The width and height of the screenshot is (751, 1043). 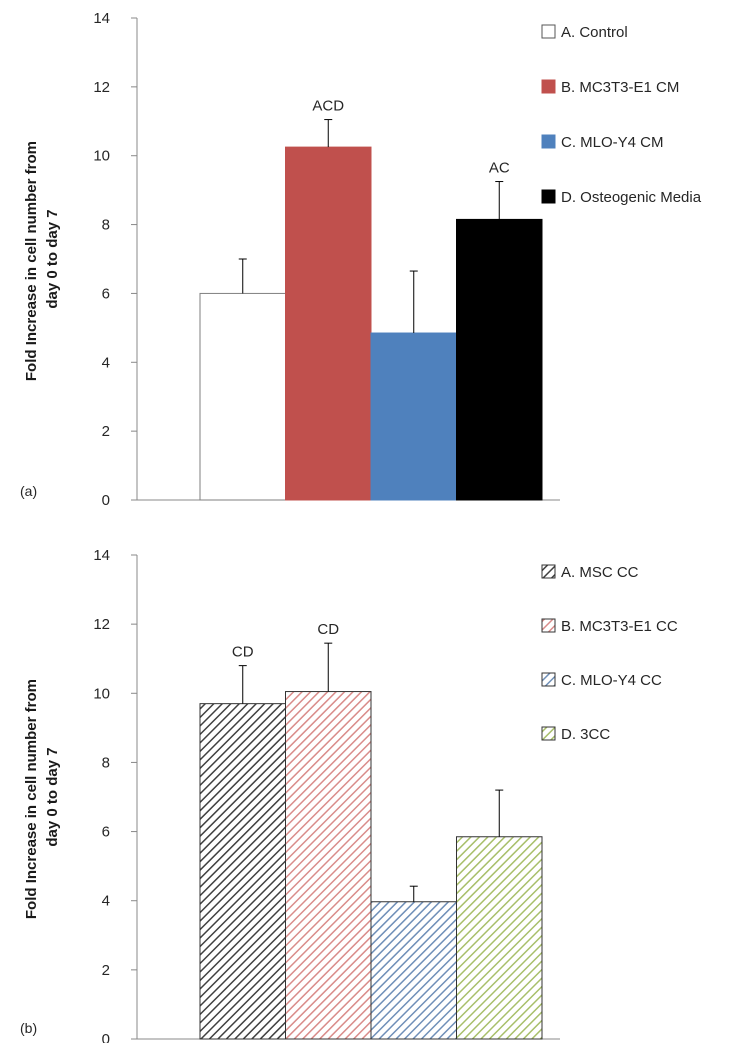 What do you see at coordinates (631, 197) in the screenshot?
I see `legend-label: D. Osteogenic Media` at bounding box center [631, 197].